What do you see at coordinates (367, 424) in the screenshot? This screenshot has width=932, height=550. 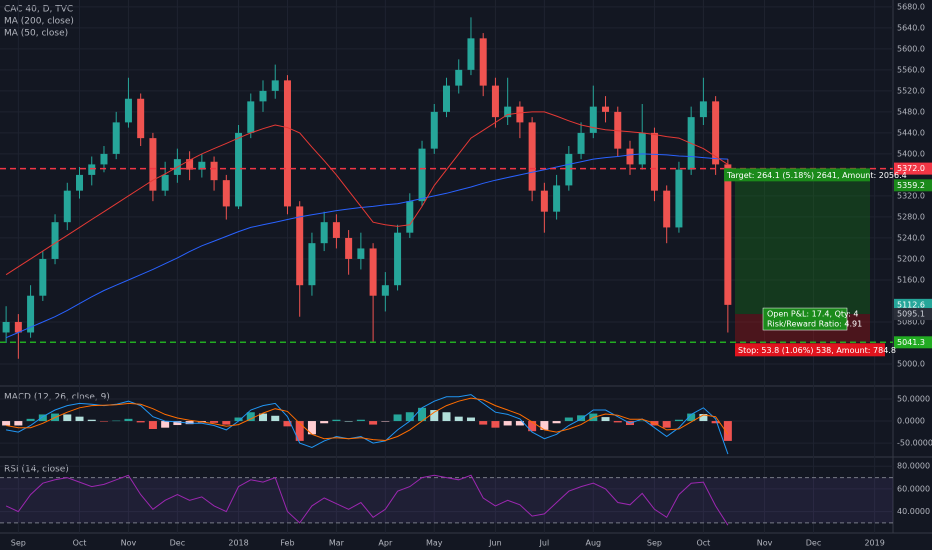 I see `indicator-line` at bounding box center [367, 424].